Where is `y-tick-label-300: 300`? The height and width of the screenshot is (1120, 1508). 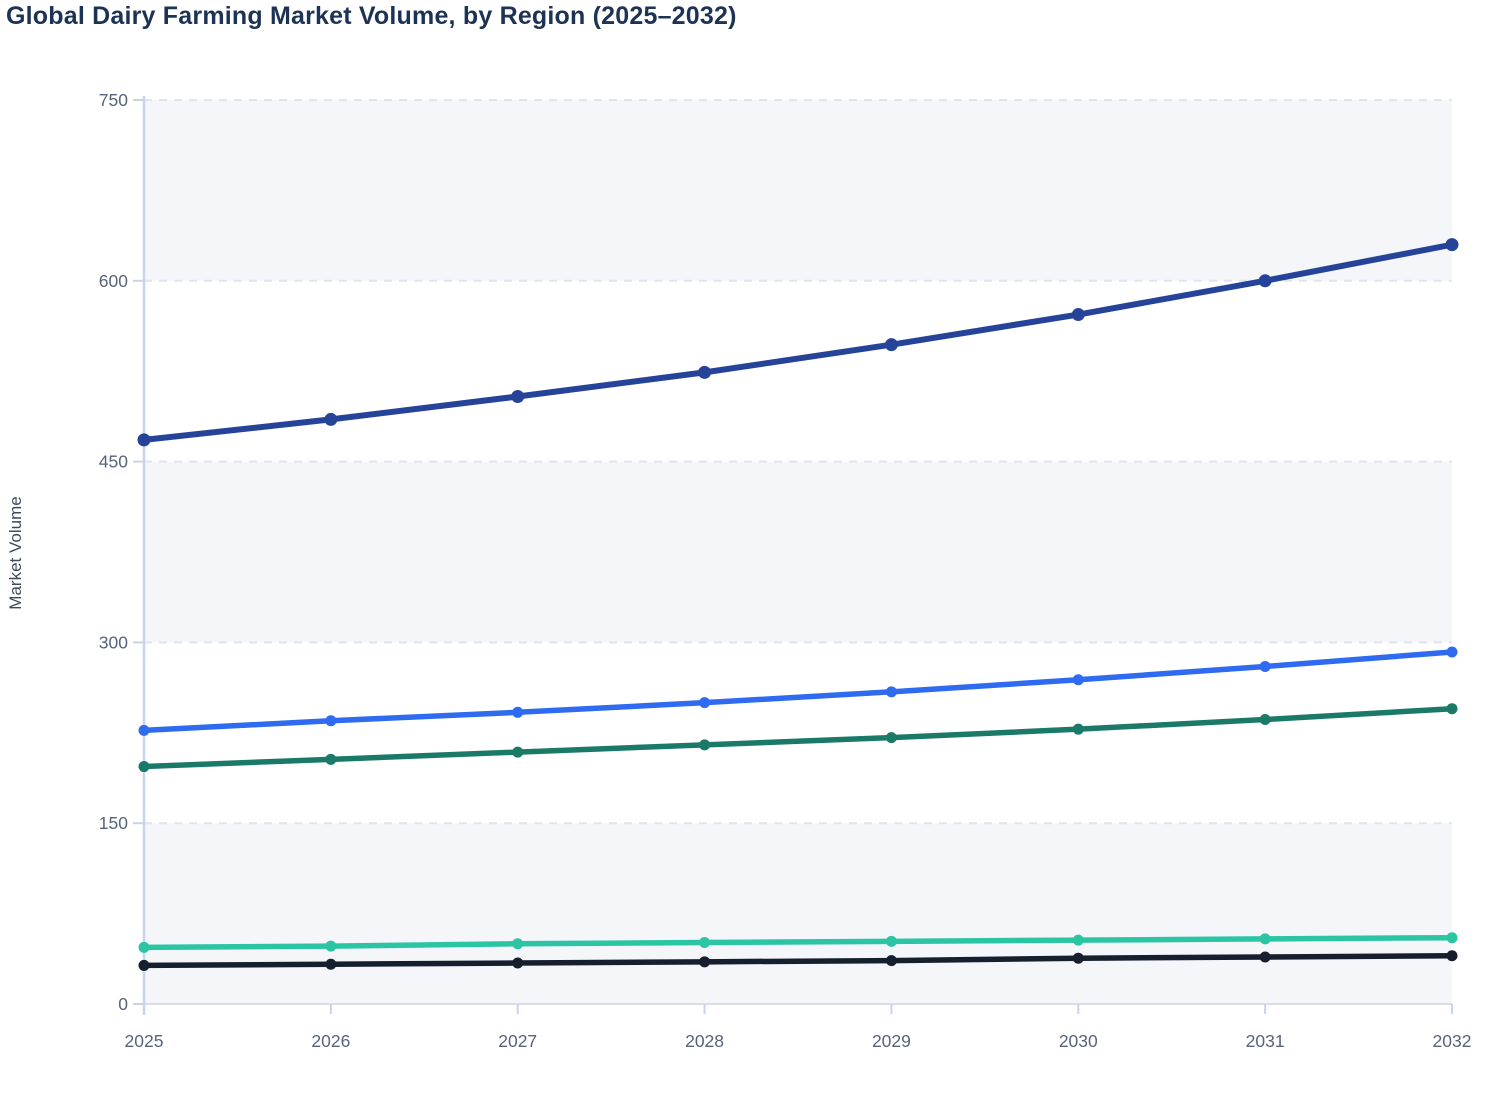 y-tick-label-300: 300 is located at coordinates (113, 642).